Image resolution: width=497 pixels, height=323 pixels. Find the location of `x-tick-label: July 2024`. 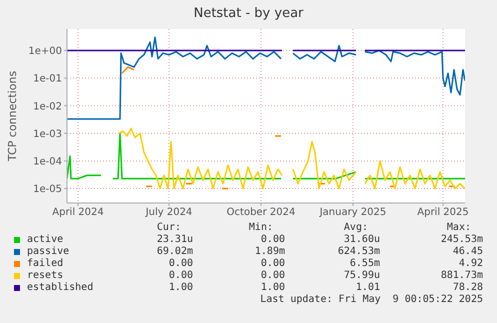

x-tick-label: July 2024 is located at coordinates (168, 212).